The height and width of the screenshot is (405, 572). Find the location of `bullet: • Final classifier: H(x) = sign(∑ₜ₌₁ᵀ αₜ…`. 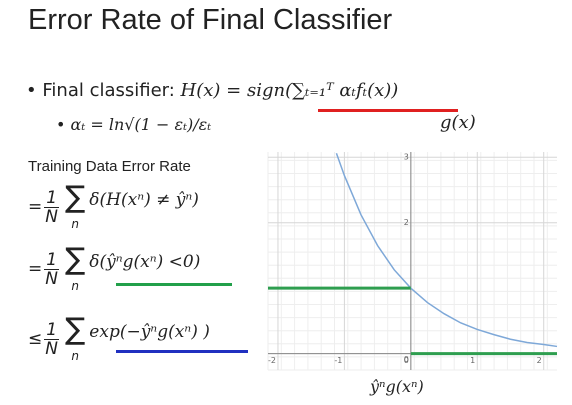

bullet: • Final classifier: H(x) = sign(∑ₜ₌₁ᵀ αₜ… is located at coordinates (212, 90).